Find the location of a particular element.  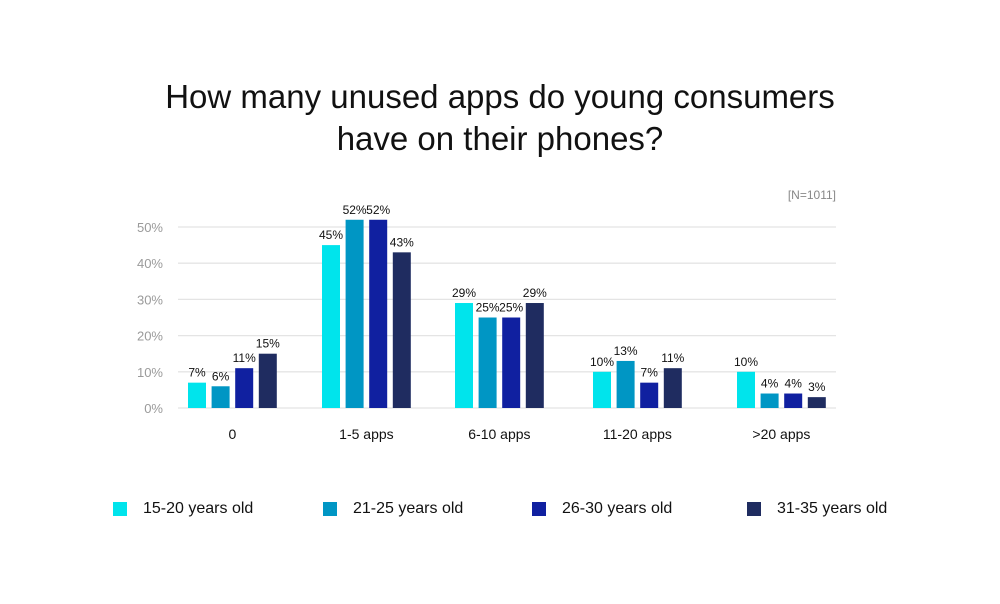

data-label: 6% is located at coordinates (221, 376).